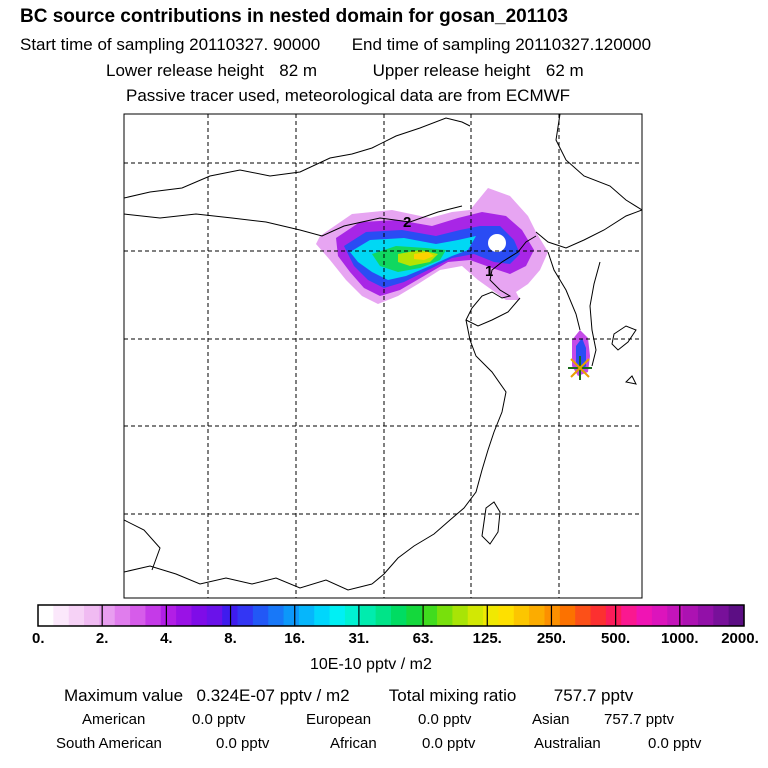 The image size is (768, 768). What do you see at coordinates (273, 695) in the screenshot?
I see `maximum-value: 0.324E-07 pptv / m2` at bounding box center [273, 695].